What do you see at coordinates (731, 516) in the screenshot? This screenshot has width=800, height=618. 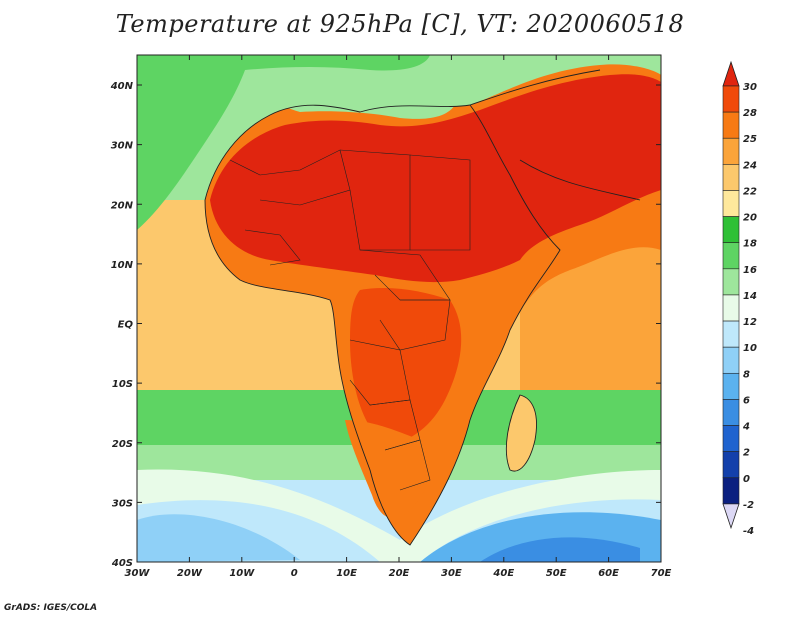 I see `colorbar-bottom-arrow` at bounding box center [731, 516].